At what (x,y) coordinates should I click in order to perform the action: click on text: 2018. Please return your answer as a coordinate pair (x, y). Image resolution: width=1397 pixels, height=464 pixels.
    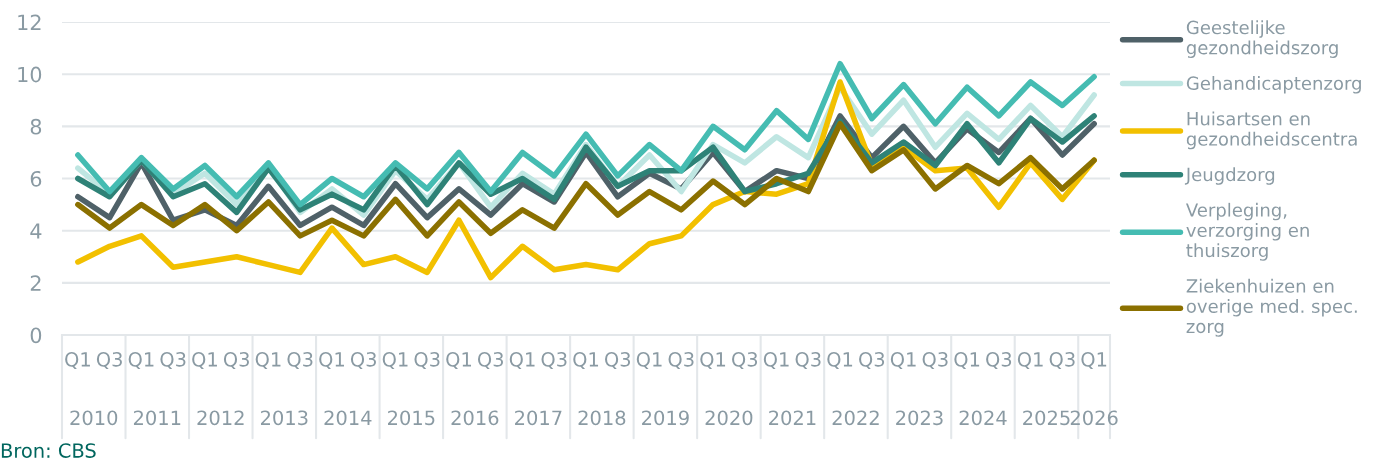
    Looking at the image, I should click on (602, 418).